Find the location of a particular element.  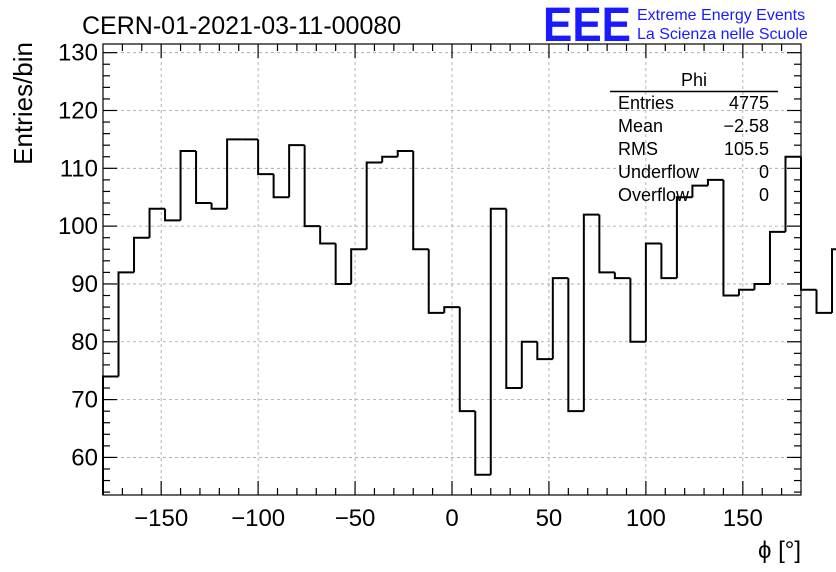

logo-line-2: La Scienza nelle Scuole is located at coordinates (722, 34).